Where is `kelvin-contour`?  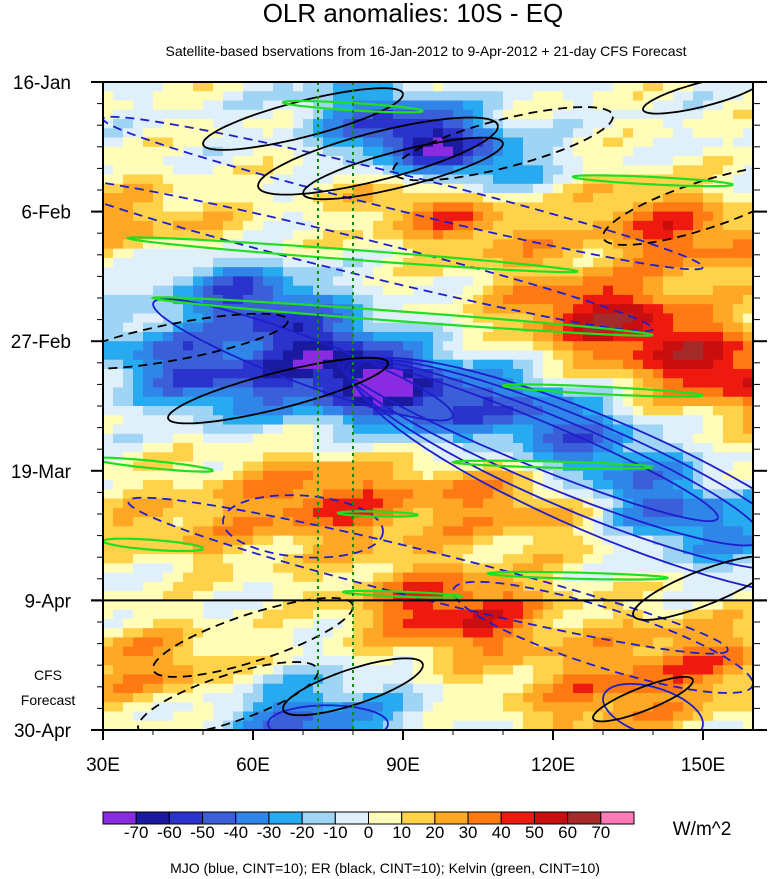
kelvin-contour is located at coordinates (352, 255).